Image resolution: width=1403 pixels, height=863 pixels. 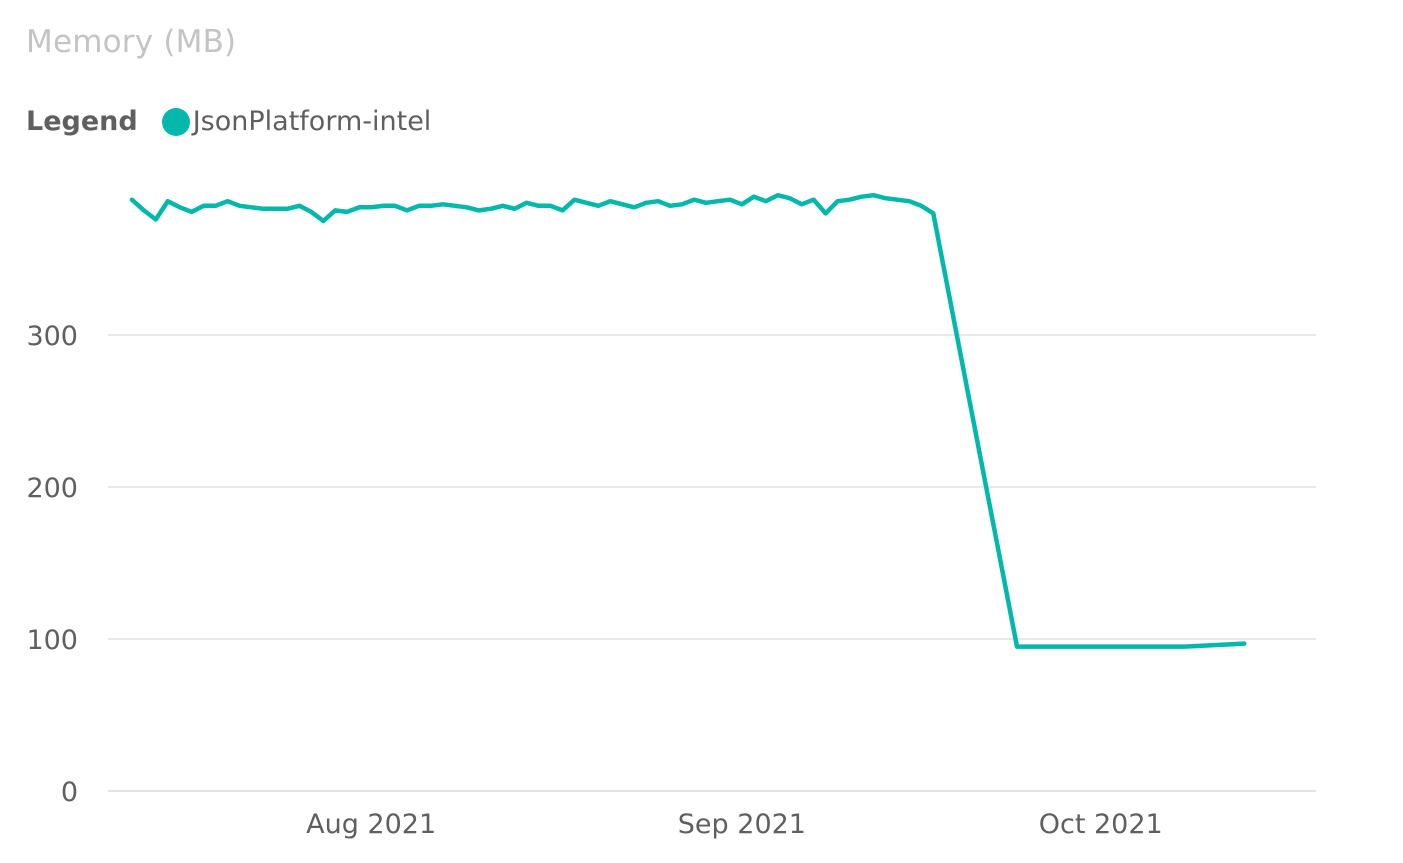 I want to click on legend-item-jsonplatform-intel: JsonPlatform-intel, so click(x=296, y=121).